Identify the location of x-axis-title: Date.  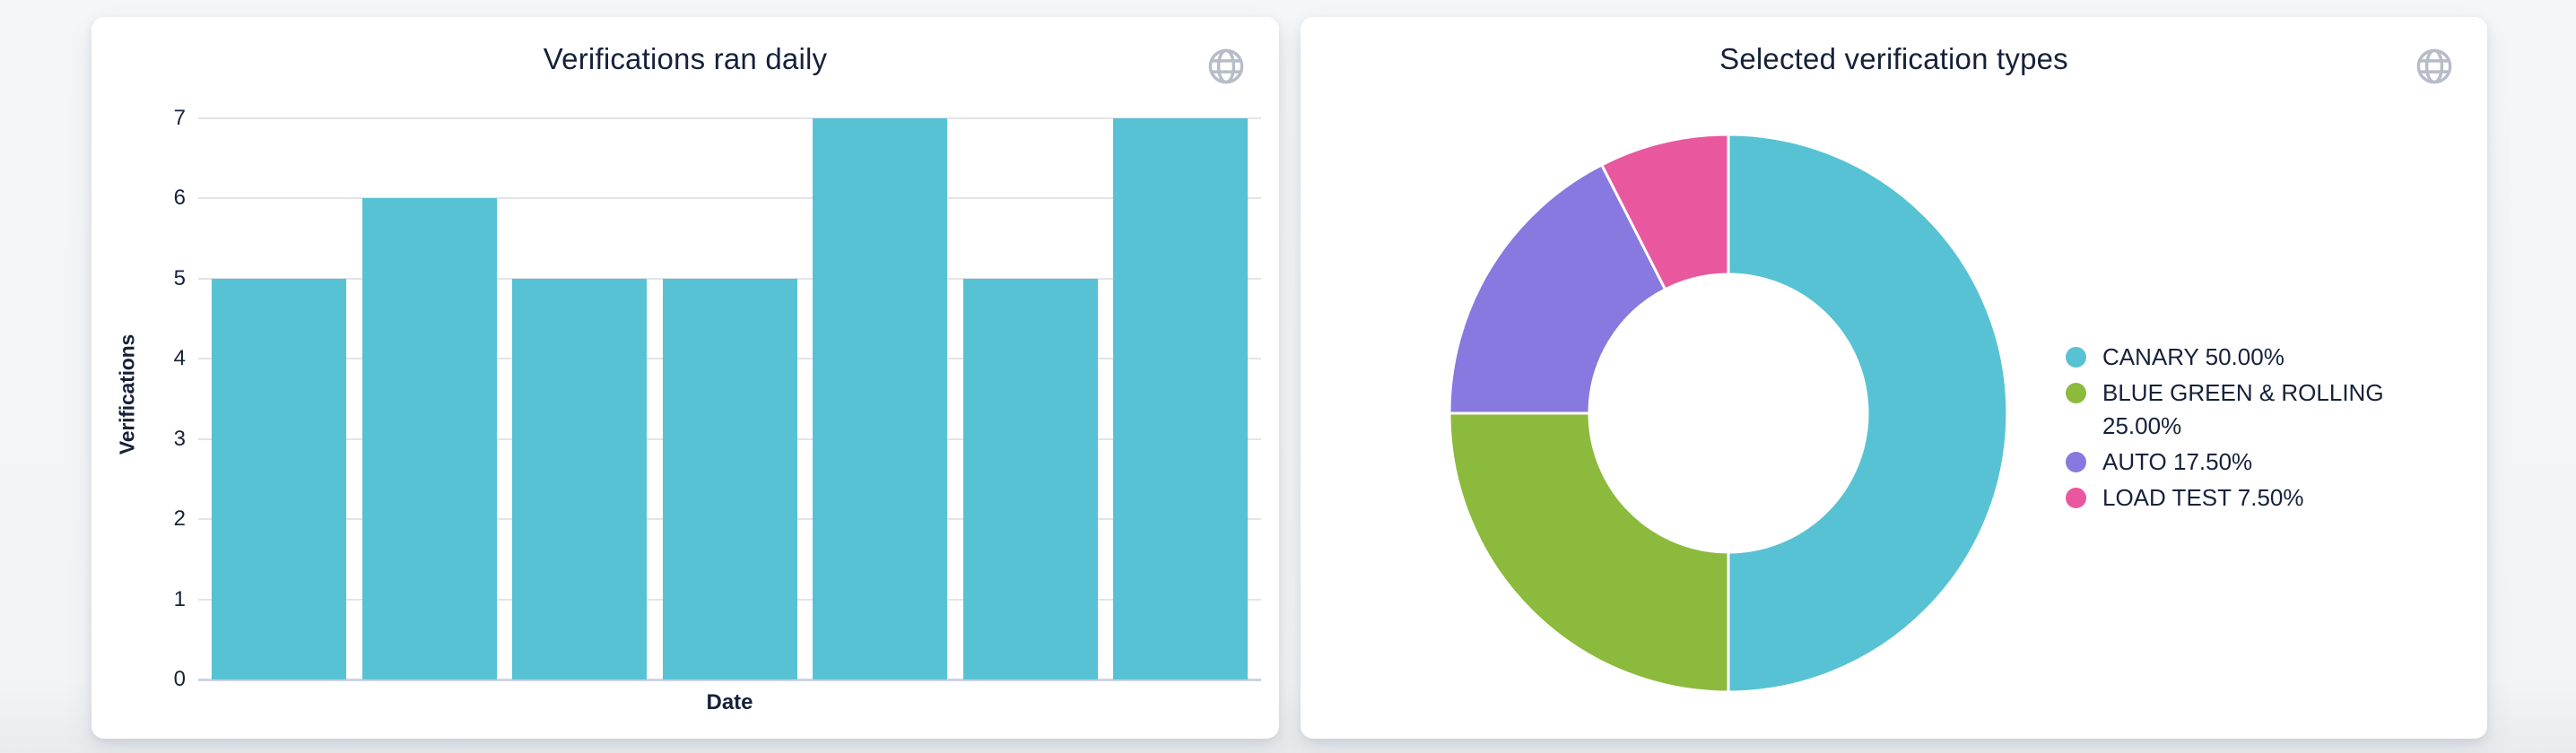
(729, 702).